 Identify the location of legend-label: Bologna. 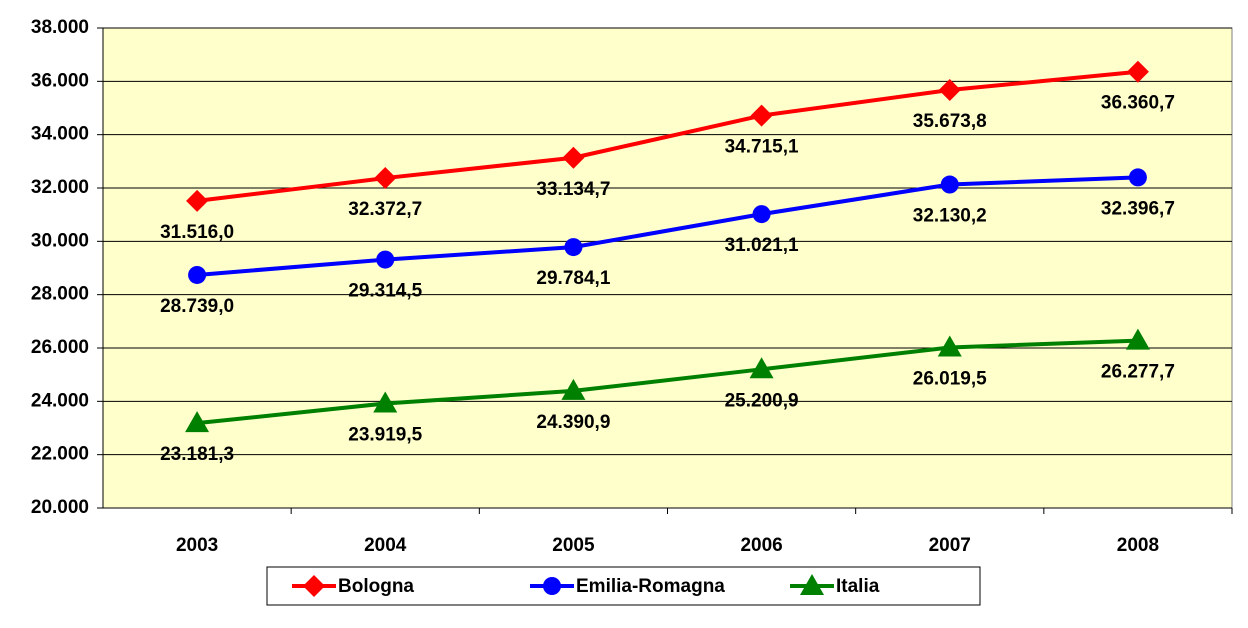
(376, 586).